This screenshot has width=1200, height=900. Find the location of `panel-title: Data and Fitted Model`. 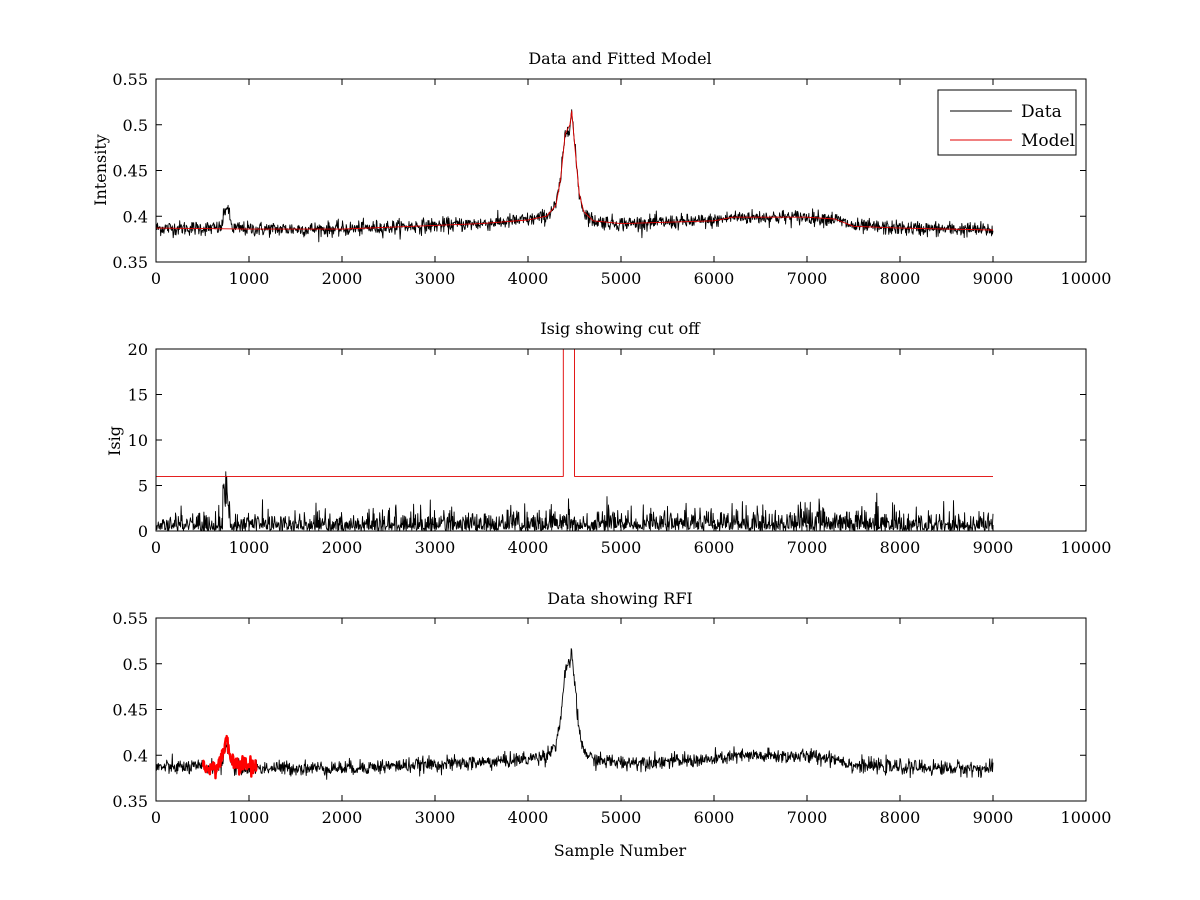

panel-title: Data and Fitted Model is located at coordinates (619, 58).